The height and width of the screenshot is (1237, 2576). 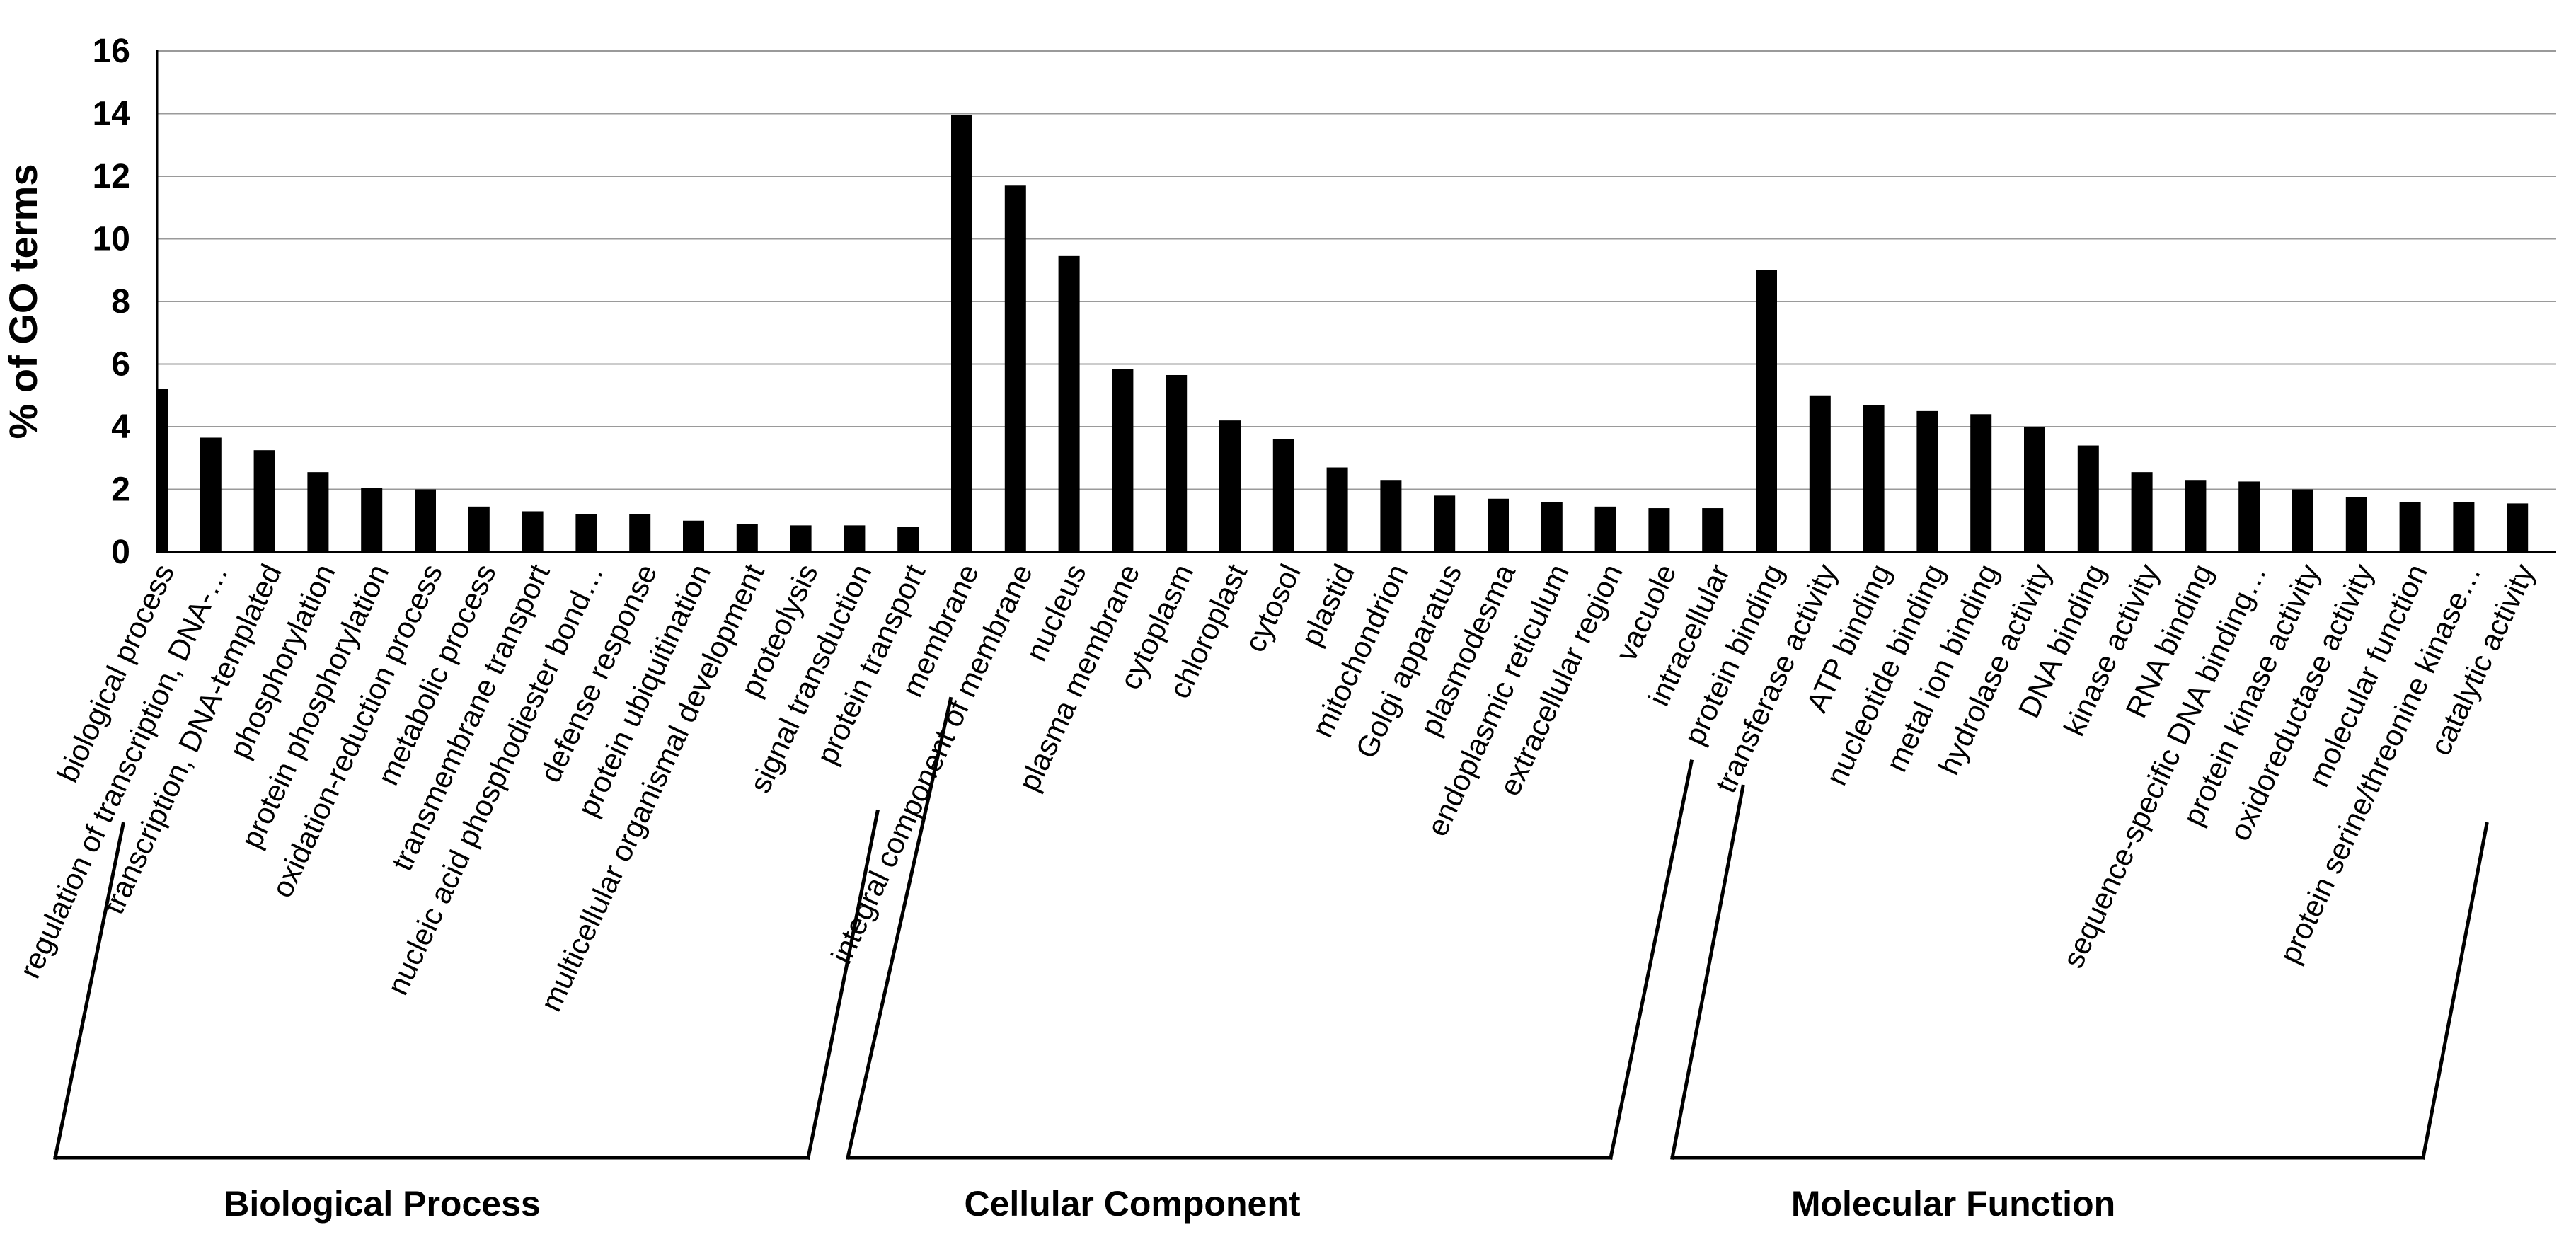 What do you see at coordinates (747, 538) in the screenshot?
I see `bar-multicellular-organismal-development` at bounding box center [747, 538].